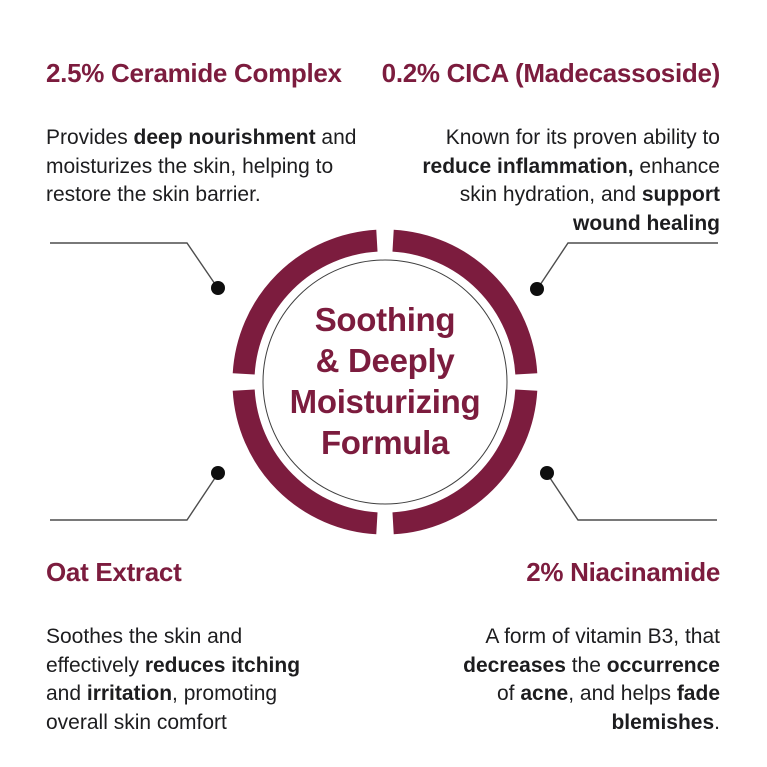 This screenshot has height=767, width=767. I want to click on connector-dot-top-right, so click(537, 289).